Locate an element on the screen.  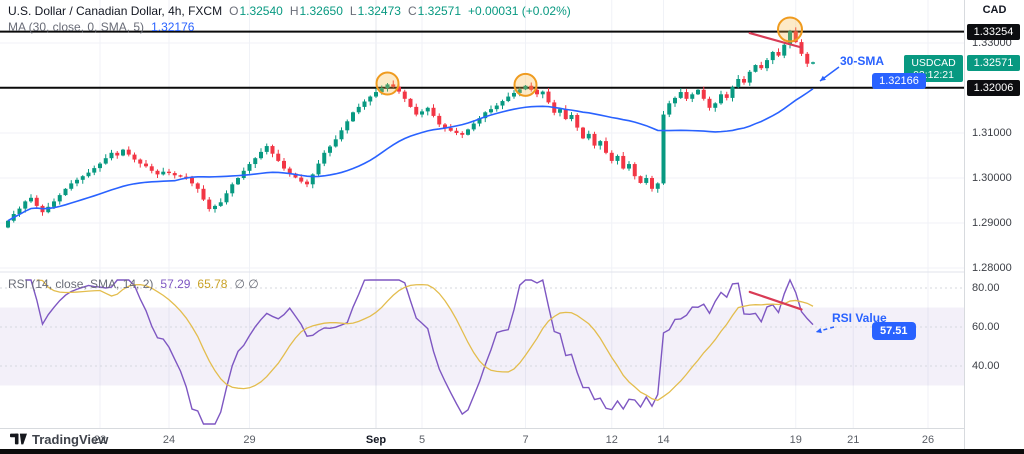
rsi-ma-value: 65.78 is located at coordinates (212, 284).